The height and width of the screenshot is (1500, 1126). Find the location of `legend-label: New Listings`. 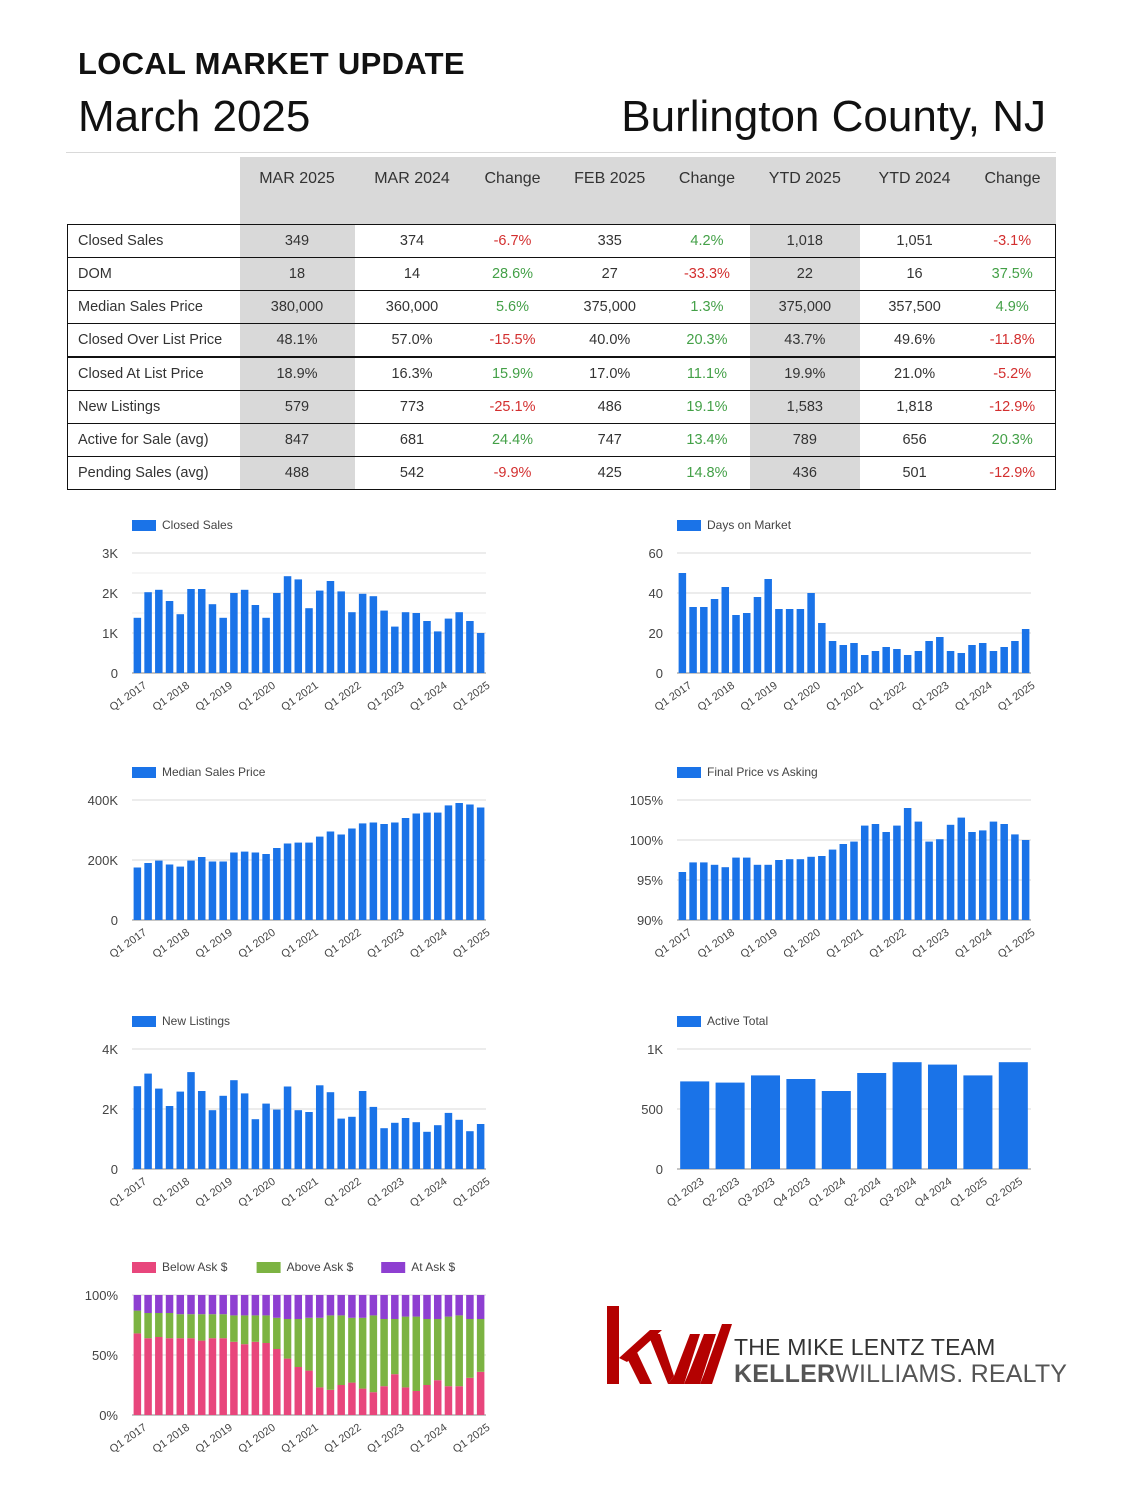

legend-label: New Listings is located at coordinates (196, 1021).